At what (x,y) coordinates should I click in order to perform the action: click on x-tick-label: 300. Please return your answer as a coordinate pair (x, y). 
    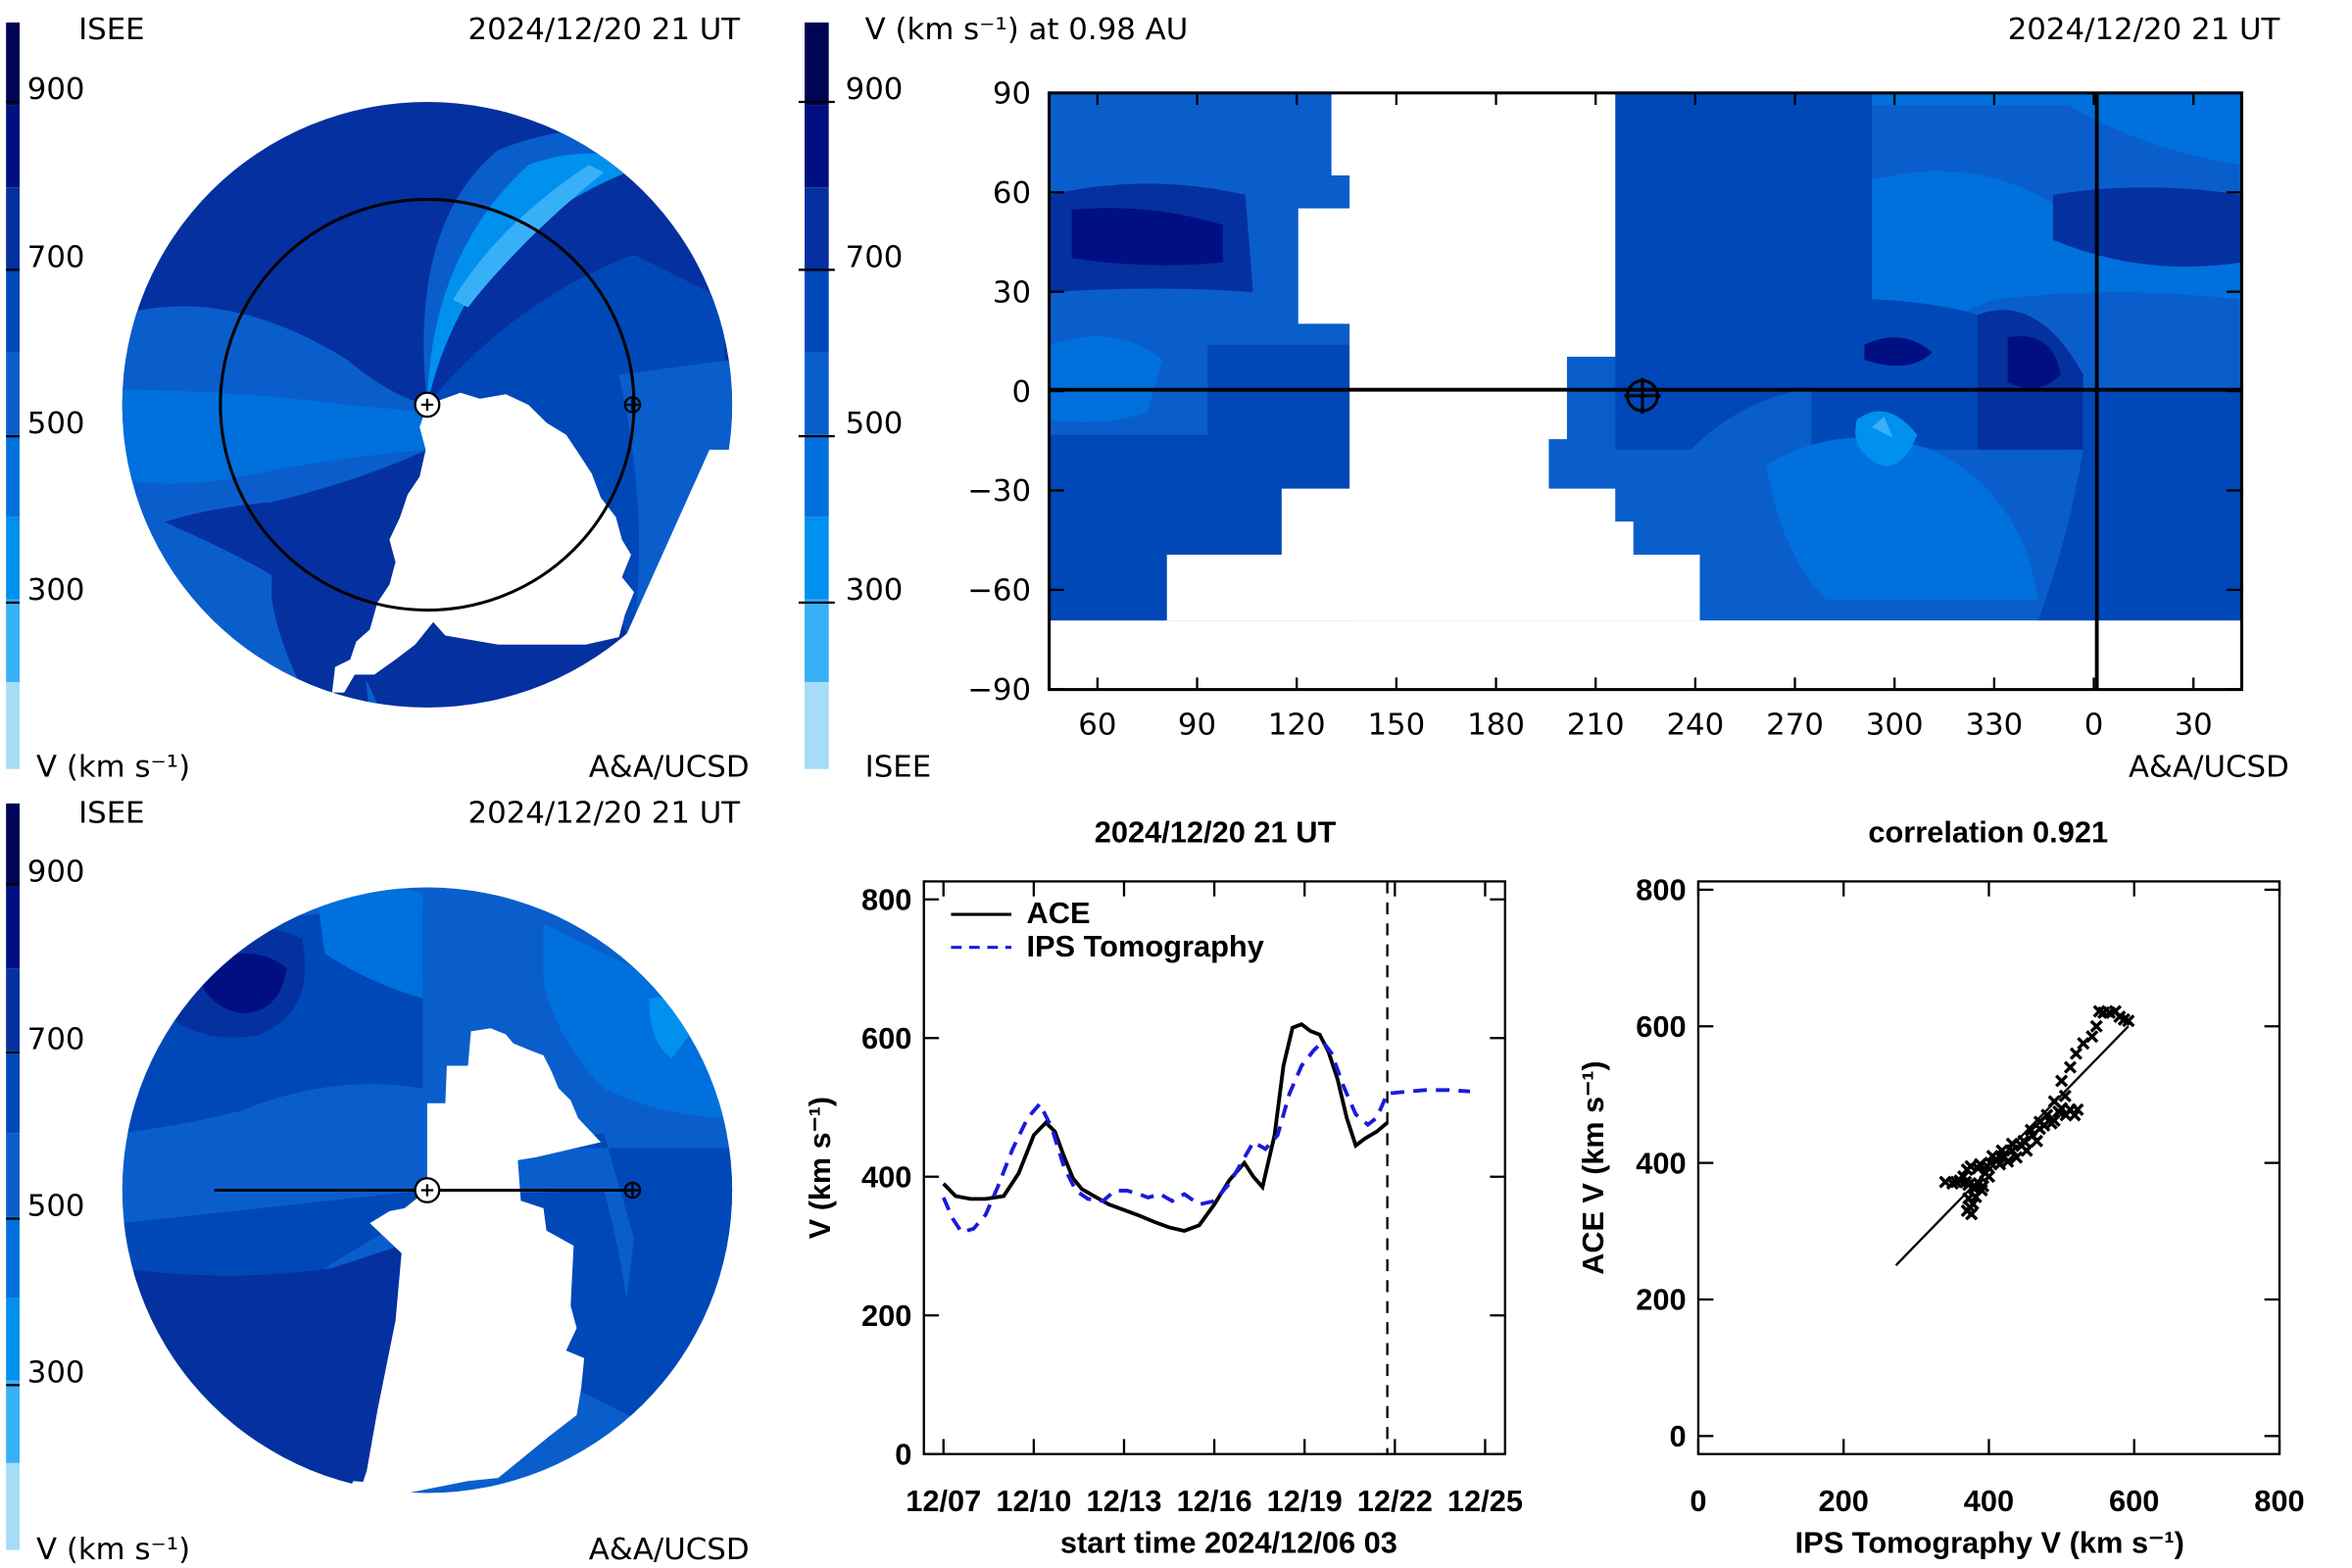
    Looking at the image, I should click on (1895, 726).